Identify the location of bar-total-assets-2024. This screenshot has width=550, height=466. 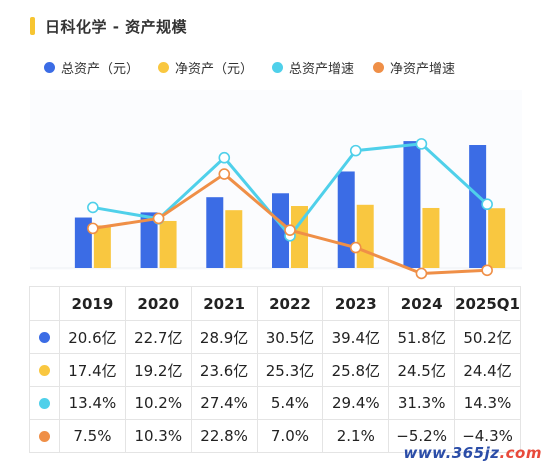
(412, 204).